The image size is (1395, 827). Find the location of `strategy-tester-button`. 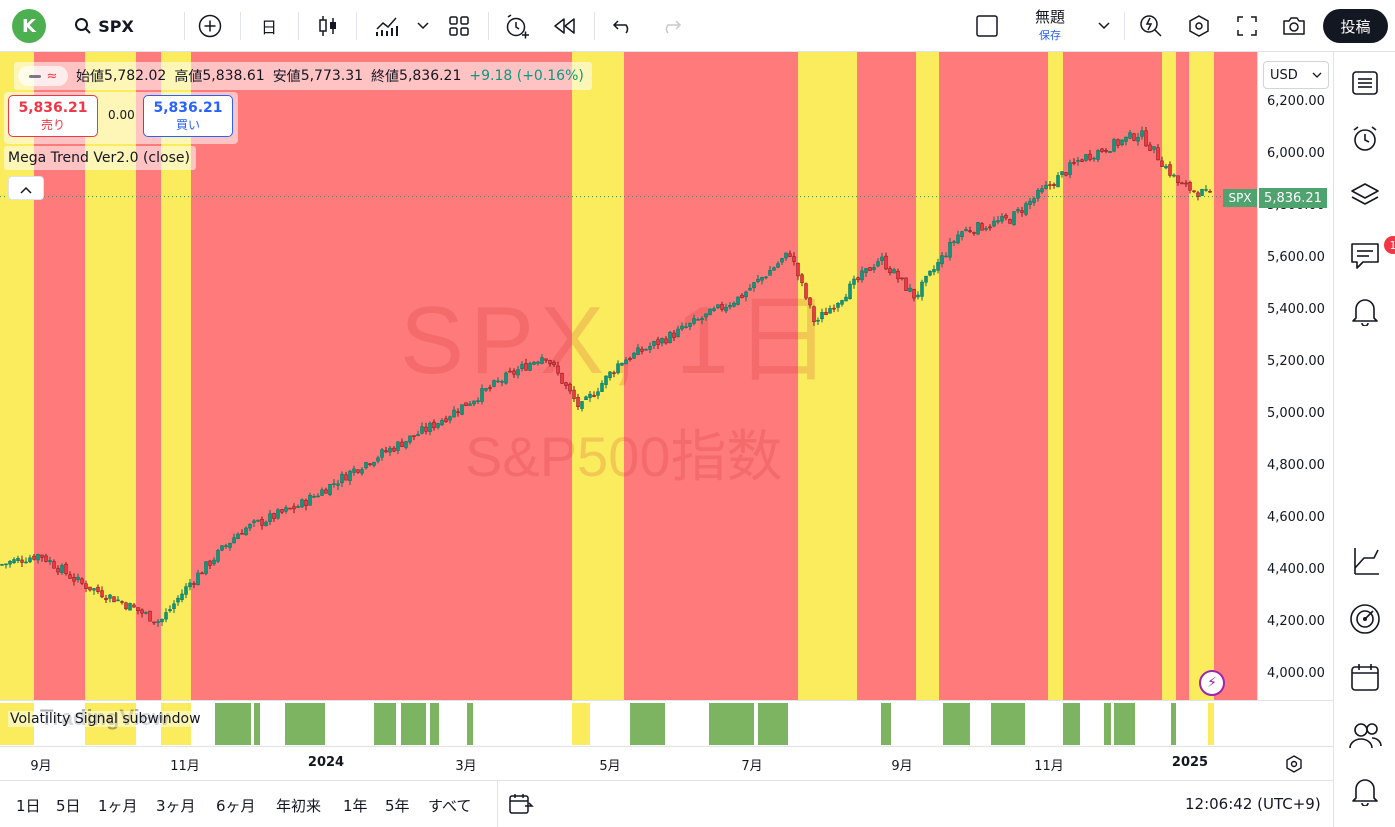

strategy-tester-button is located at coordinates (1365, 563).